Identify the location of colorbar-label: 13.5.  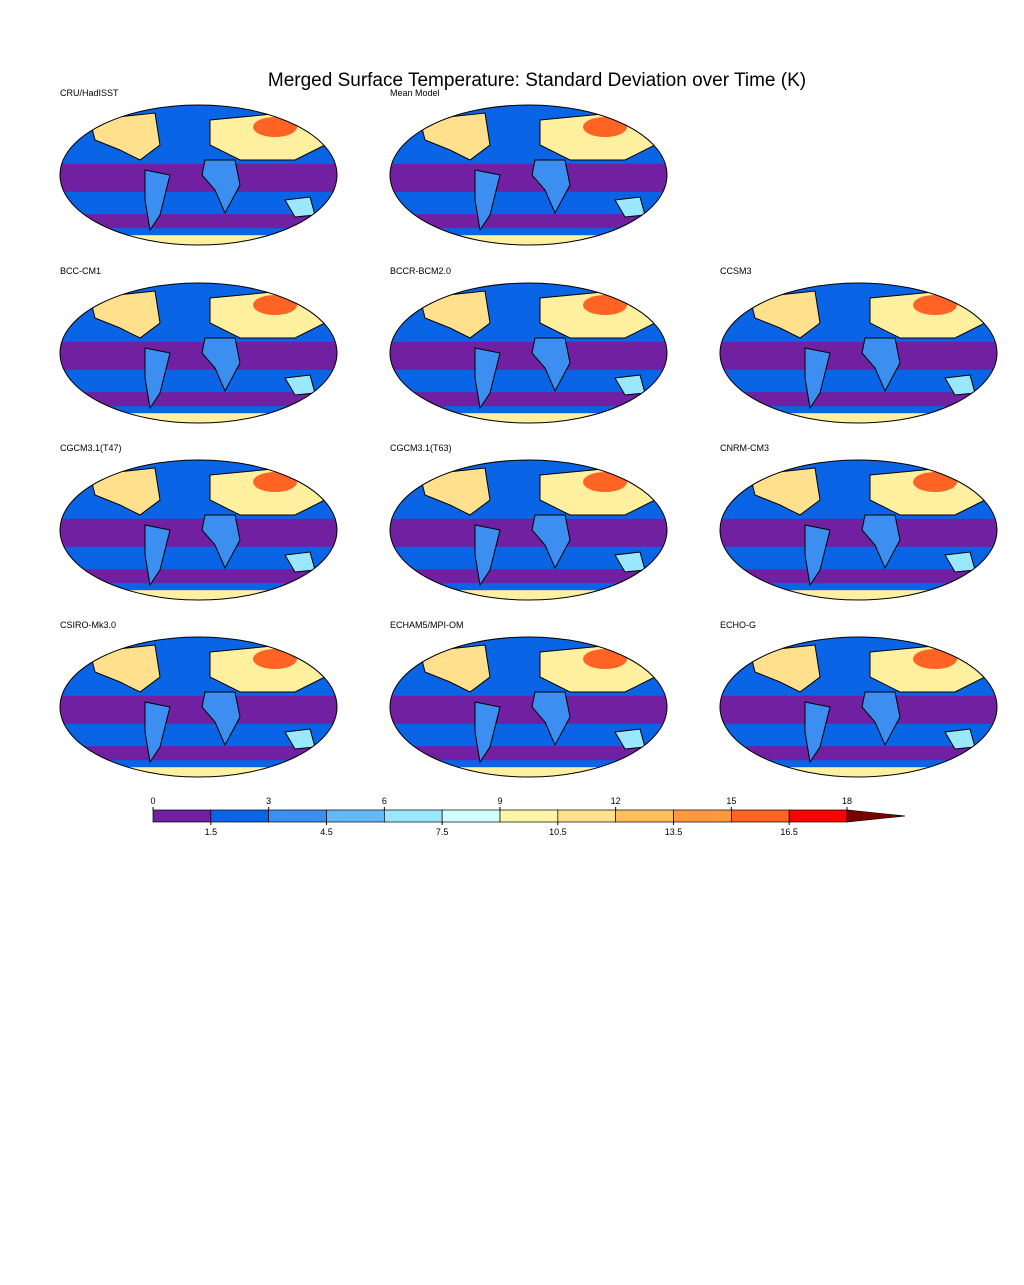
(674, 832).